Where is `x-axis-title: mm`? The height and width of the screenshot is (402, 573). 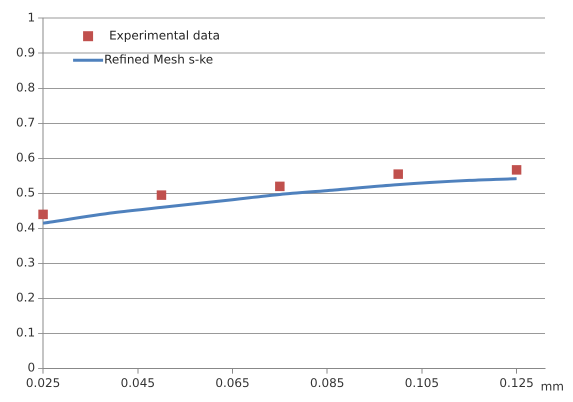 x-axis-title: mm is located at coordinates (552, 387).